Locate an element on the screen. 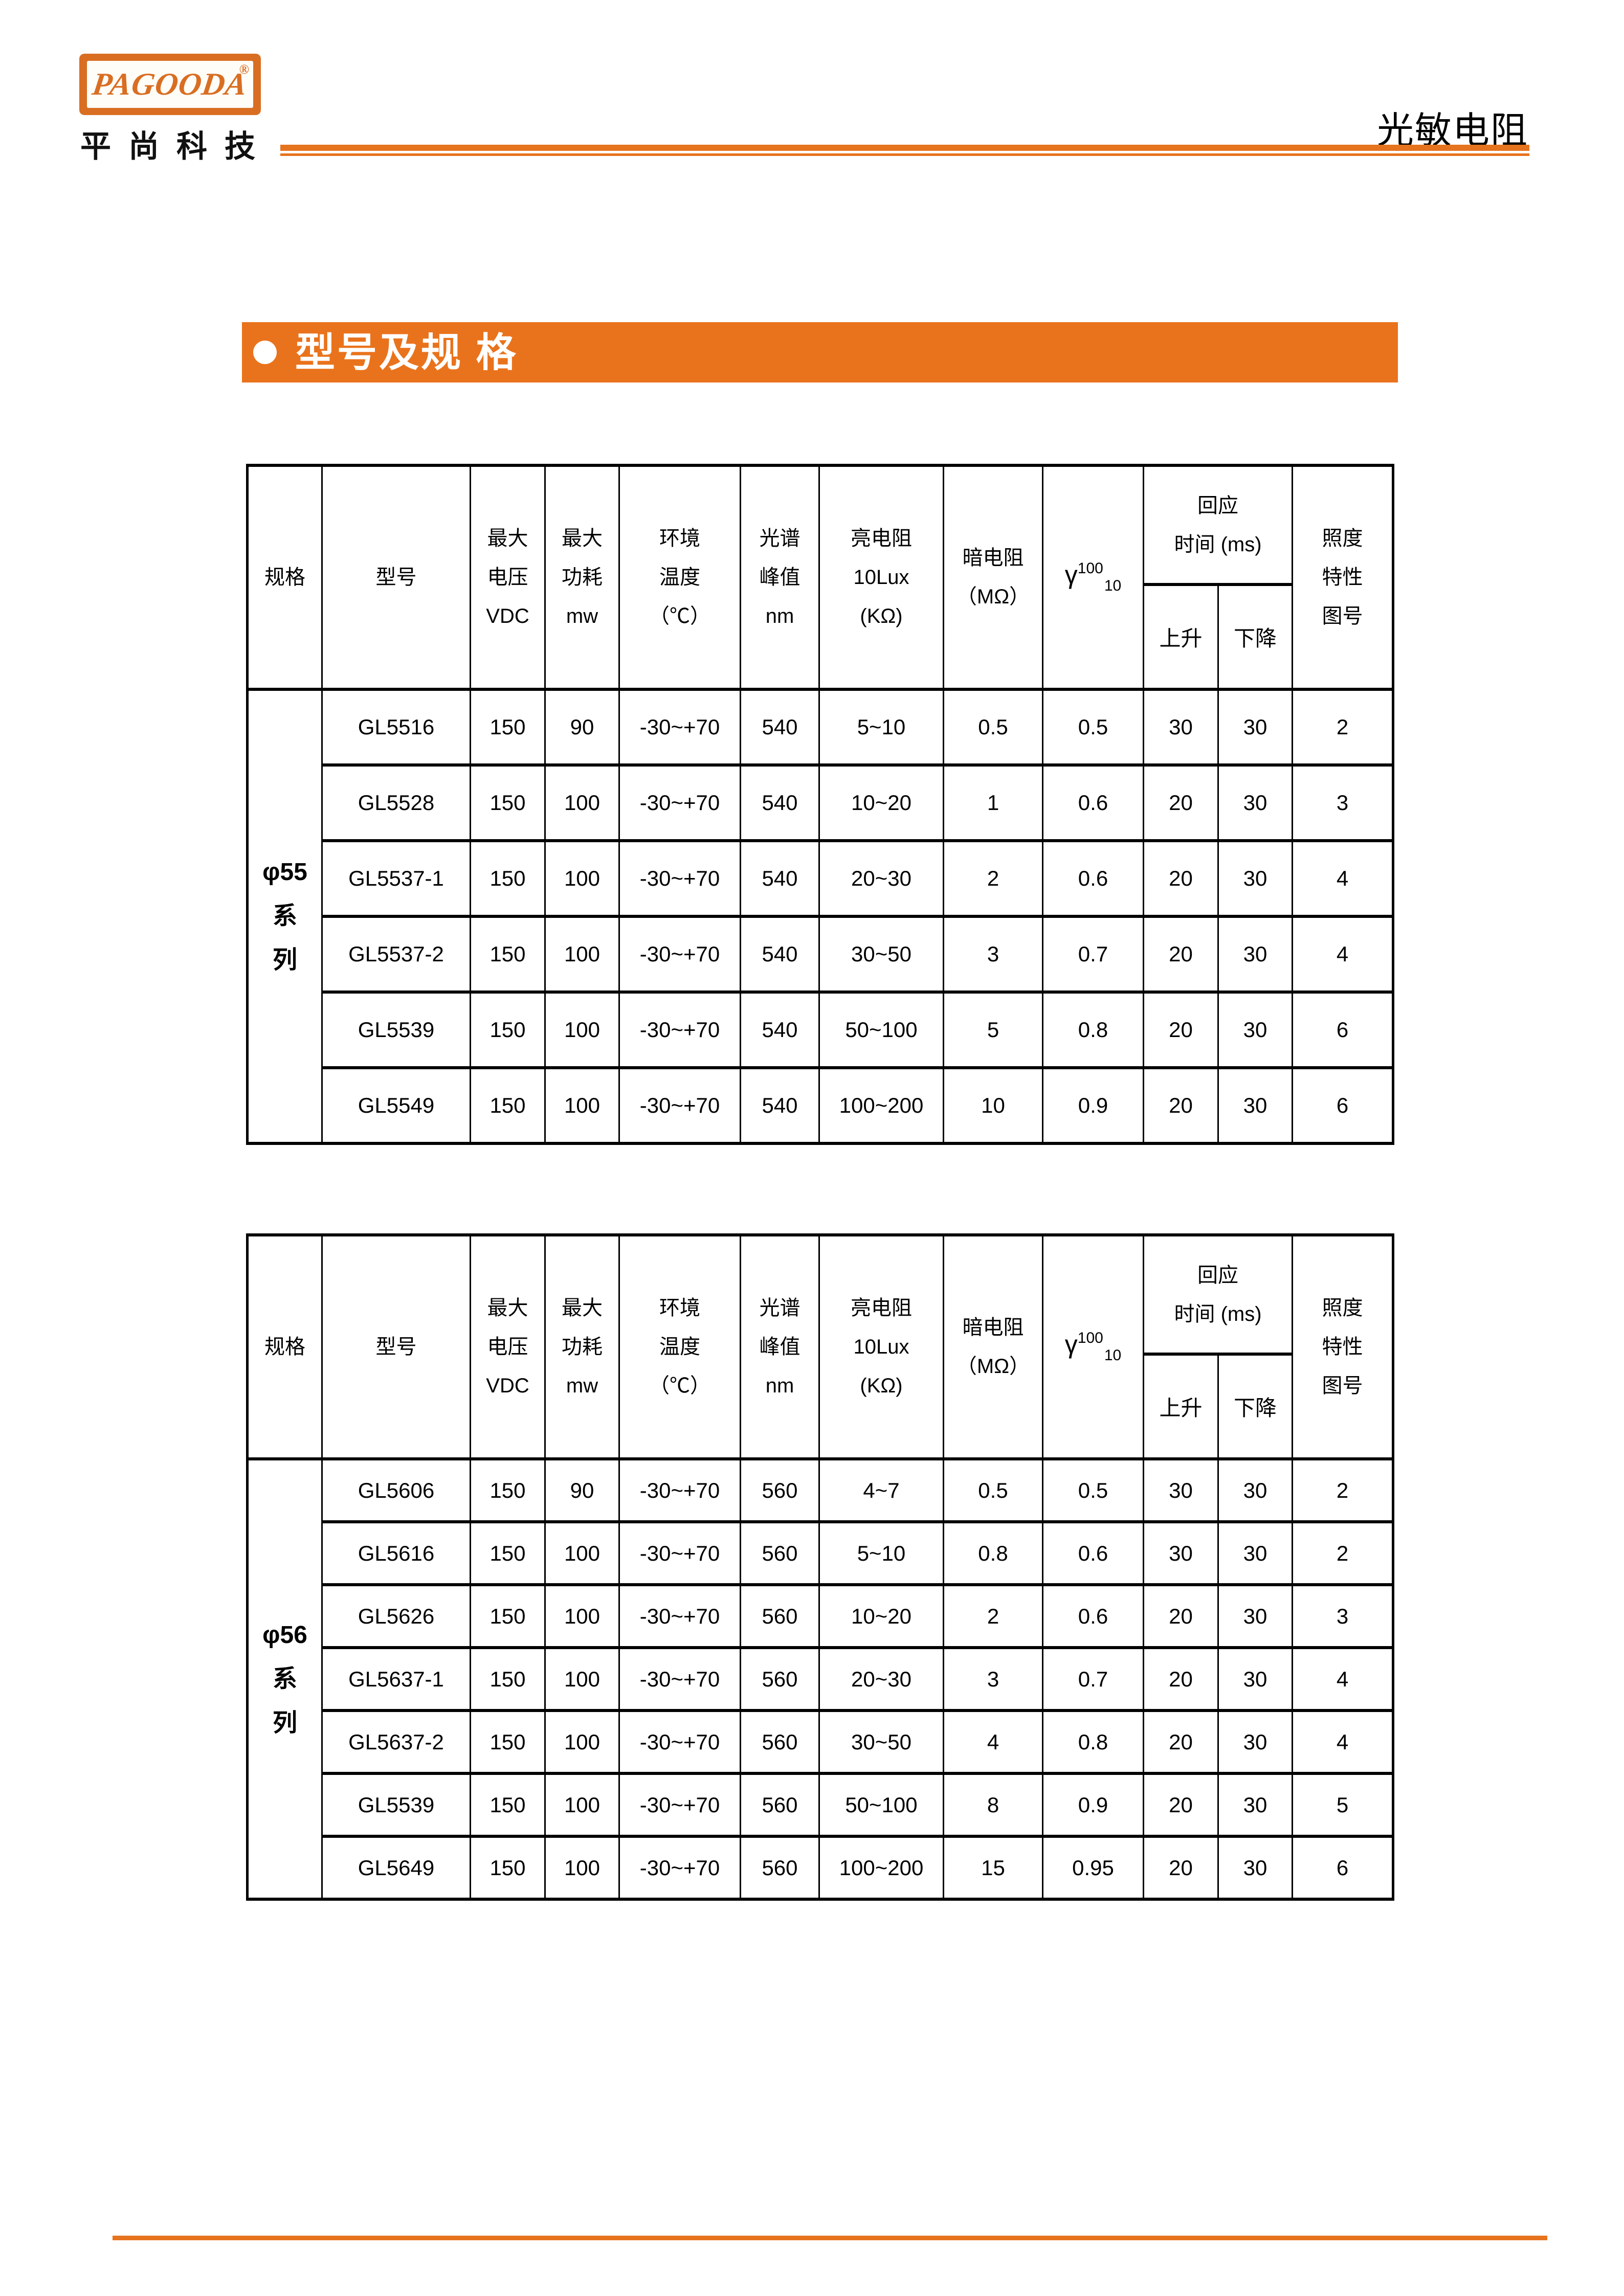  col-header-dark-resistance: 暗电阻 （MΩ） is located at coordinates (993, 1347).